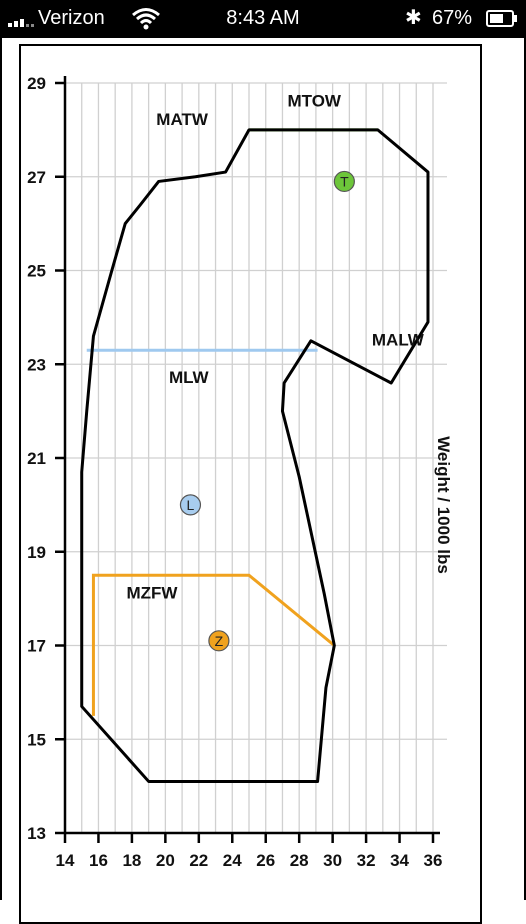 Image resolution: width=526 pixels, height=924 pixels. I want to click on y-tick-label: 23, so click(36, 364).